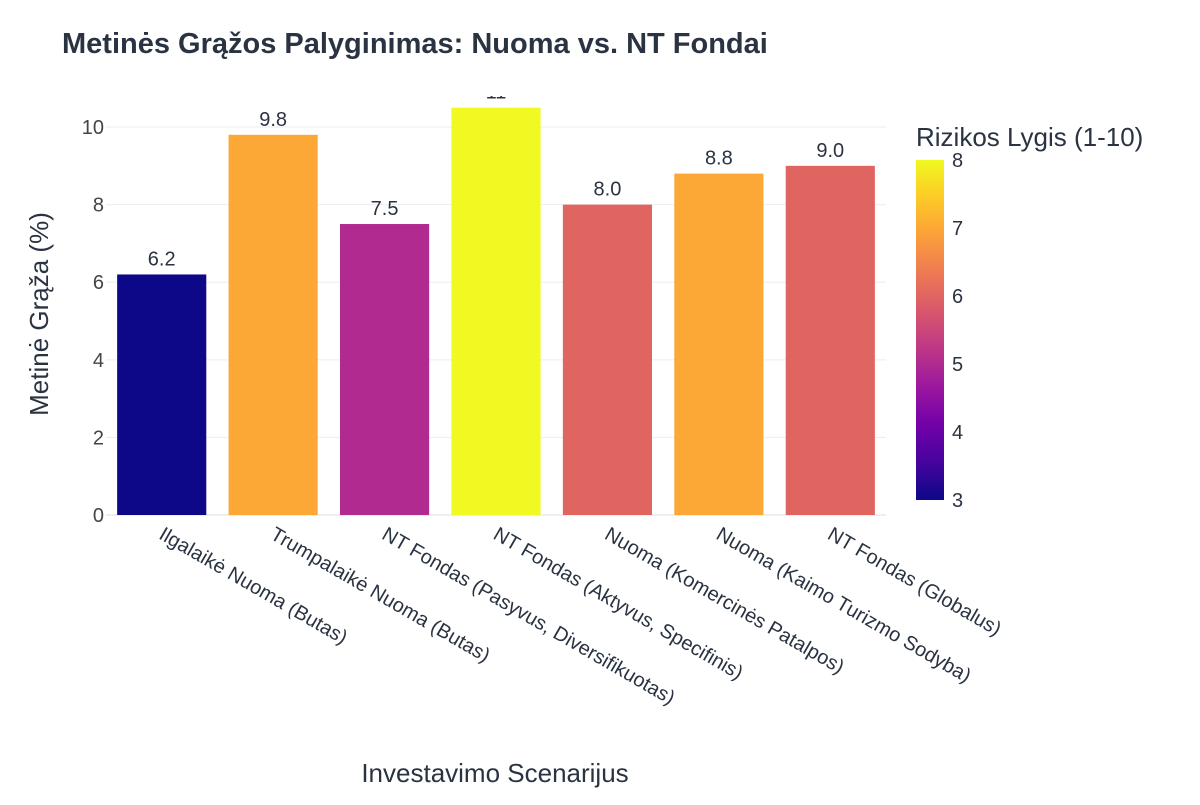 Image resolution: width=1200 pixels, height=805 pixels. I want to click on y-tick-label: 2, so click(98, 438).